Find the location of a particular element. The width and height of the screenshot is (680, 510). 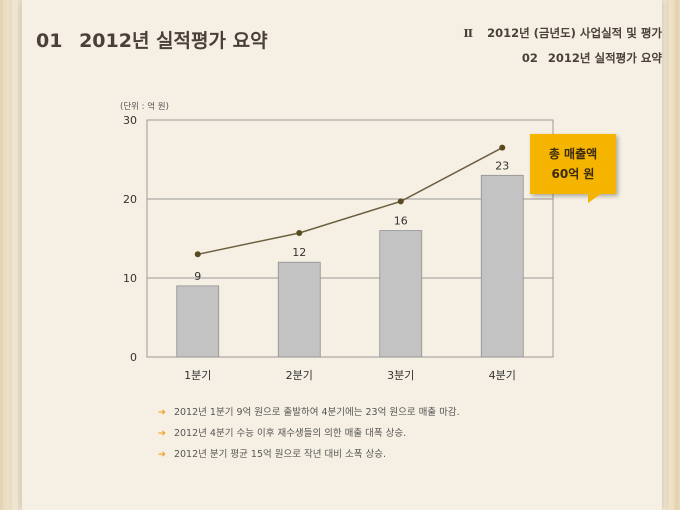

bar-value-label: 23 is located at coordinates (502, 165).